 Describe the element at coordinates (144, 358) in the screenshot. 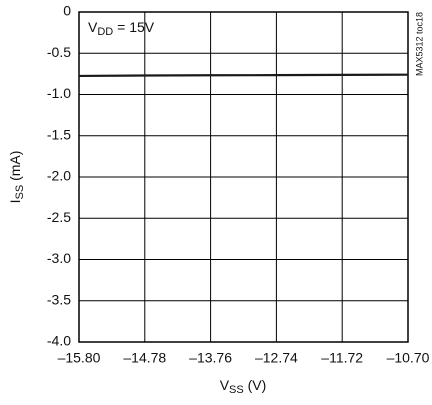

I see `x-tick-label: –14.78` at that location.